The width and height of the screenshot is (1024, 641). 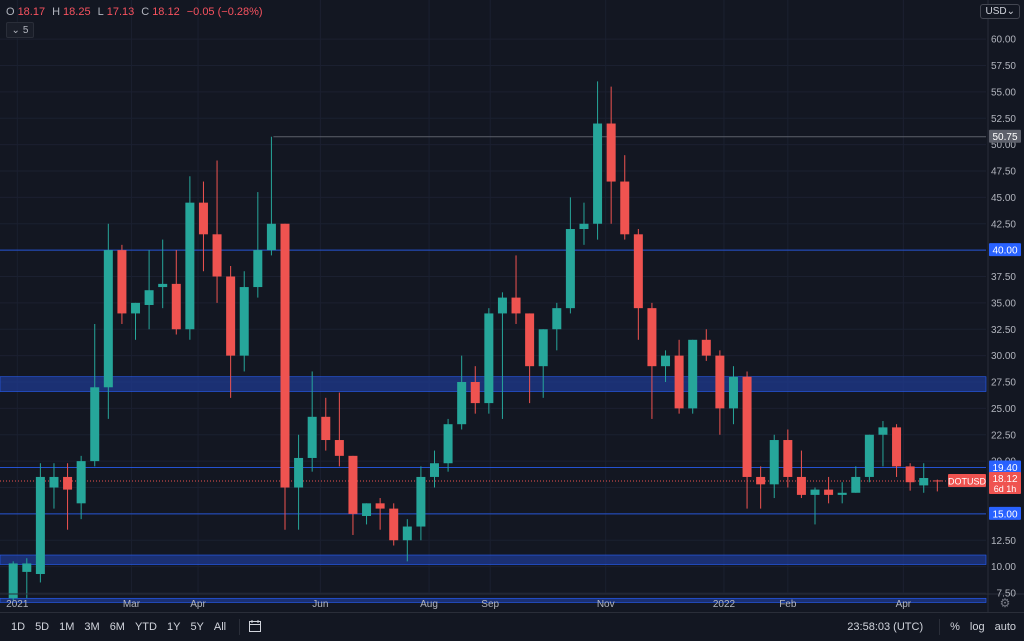 I want to click on y-tick-label: 50.00, so click(x=1003, y=145).